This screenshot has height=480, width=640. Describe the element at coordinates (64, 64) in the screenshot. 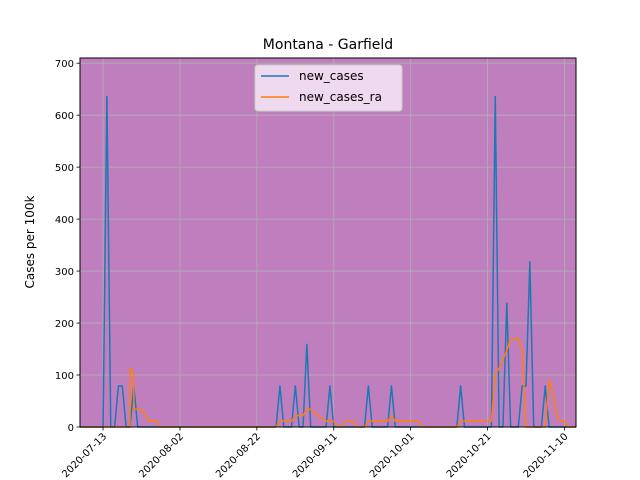

I see `y-tick-label: 700` at that location.